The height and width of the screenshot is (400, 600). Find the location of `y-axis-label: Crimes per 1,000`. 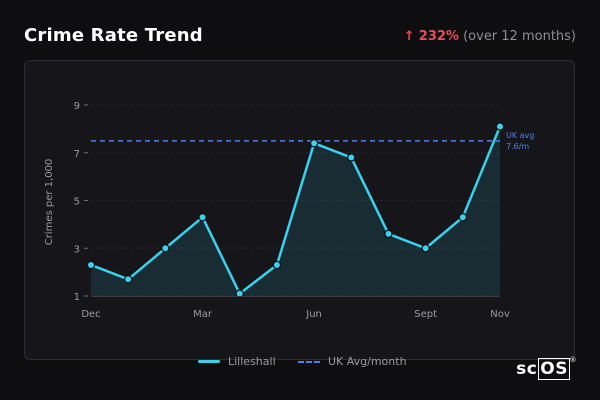

y-axis-label: Crimes per 1,000 is located at coordinates (49, 202).